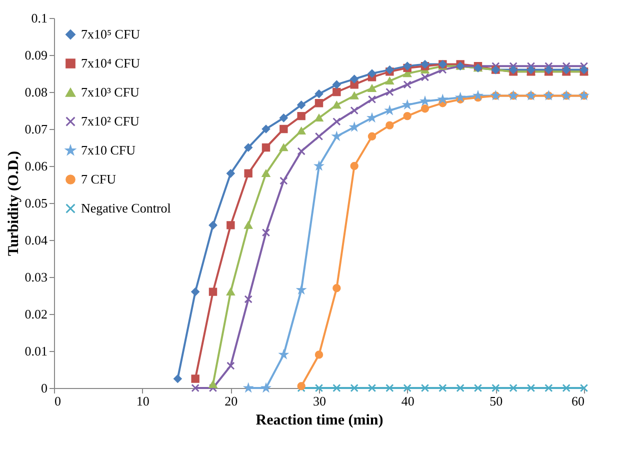 Image resolution: width=625 pixels, height=455 pixels. Describe the element at coordinates (578, 401) in the screenshot. I see `x-tick-label: 60` at that location.